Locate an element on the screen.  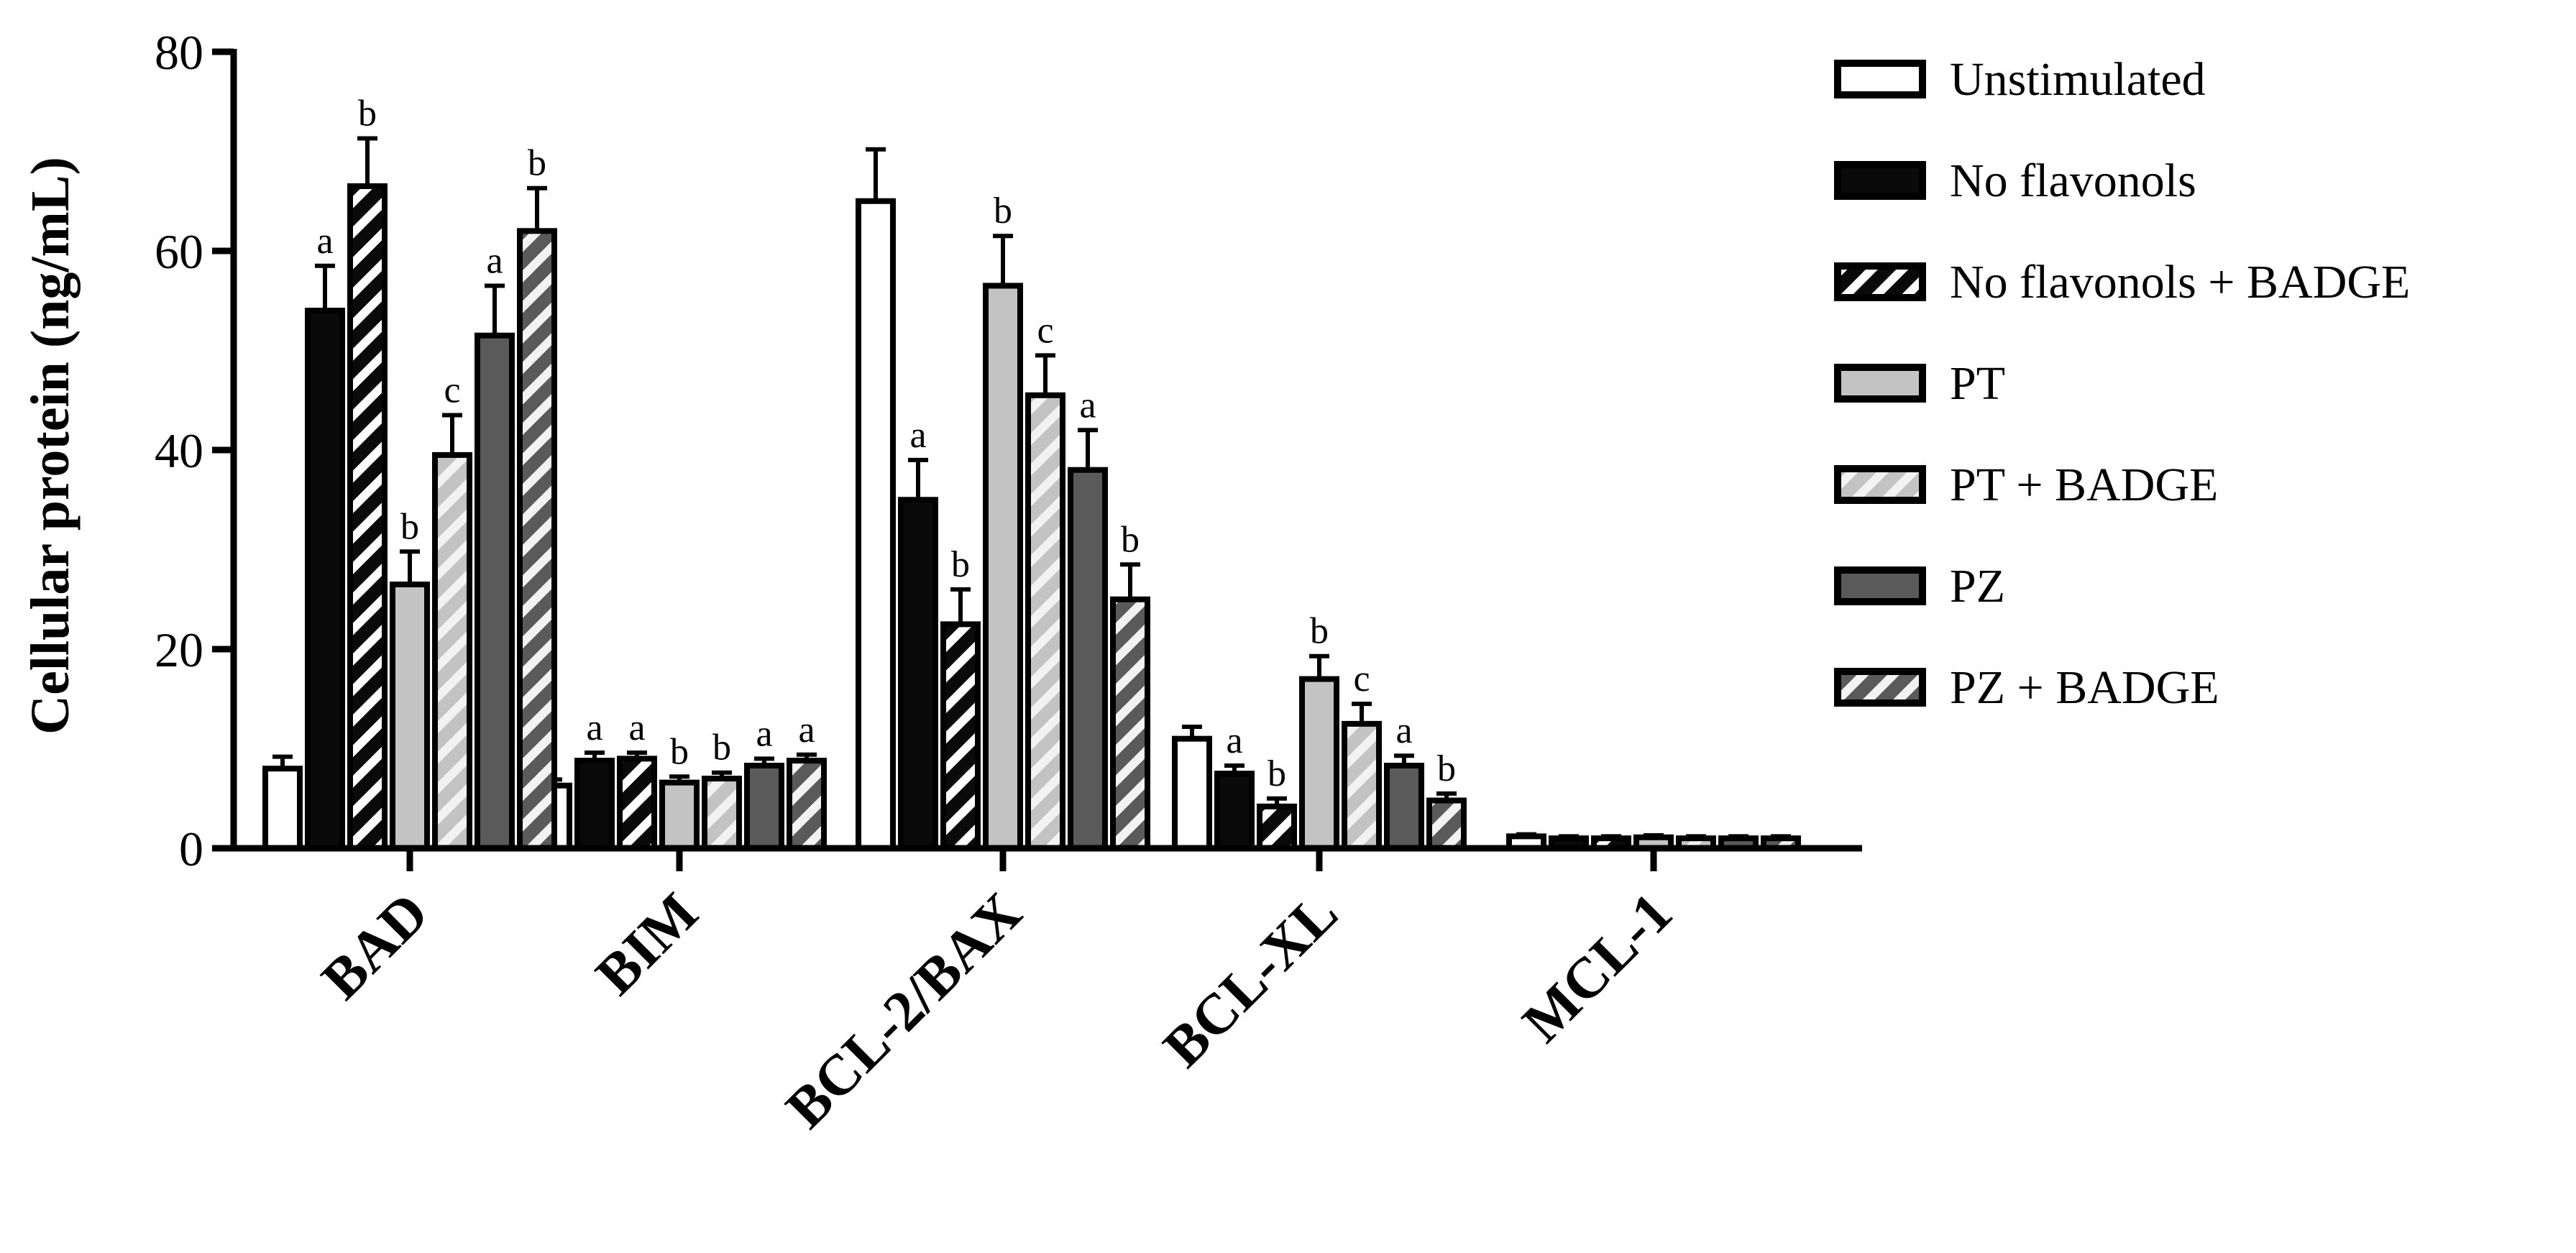
x-tick-label: MCL-1 is located at coordinates (1597, 968).